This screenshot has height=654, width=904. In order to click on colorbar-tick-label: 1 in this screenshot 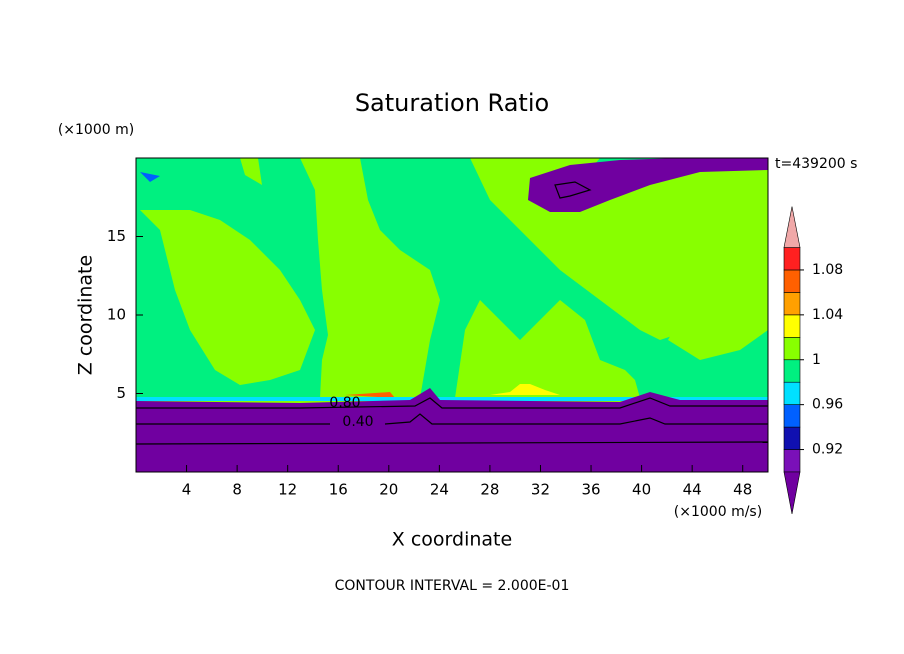, I will do `click(816, 360)`.